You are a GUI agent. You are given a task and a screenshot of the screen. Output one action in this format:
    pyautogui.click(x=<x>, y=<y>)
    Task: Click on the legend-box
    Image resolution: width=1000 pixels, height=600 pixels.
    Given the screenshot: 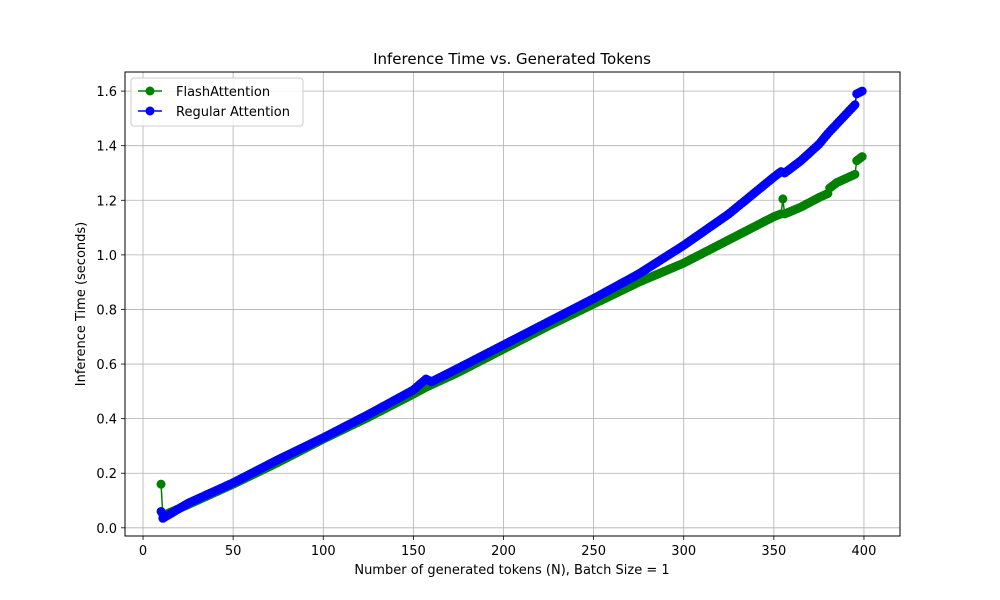 What is the action you would take?
    pyautogui.click(x=217, y=102)
    